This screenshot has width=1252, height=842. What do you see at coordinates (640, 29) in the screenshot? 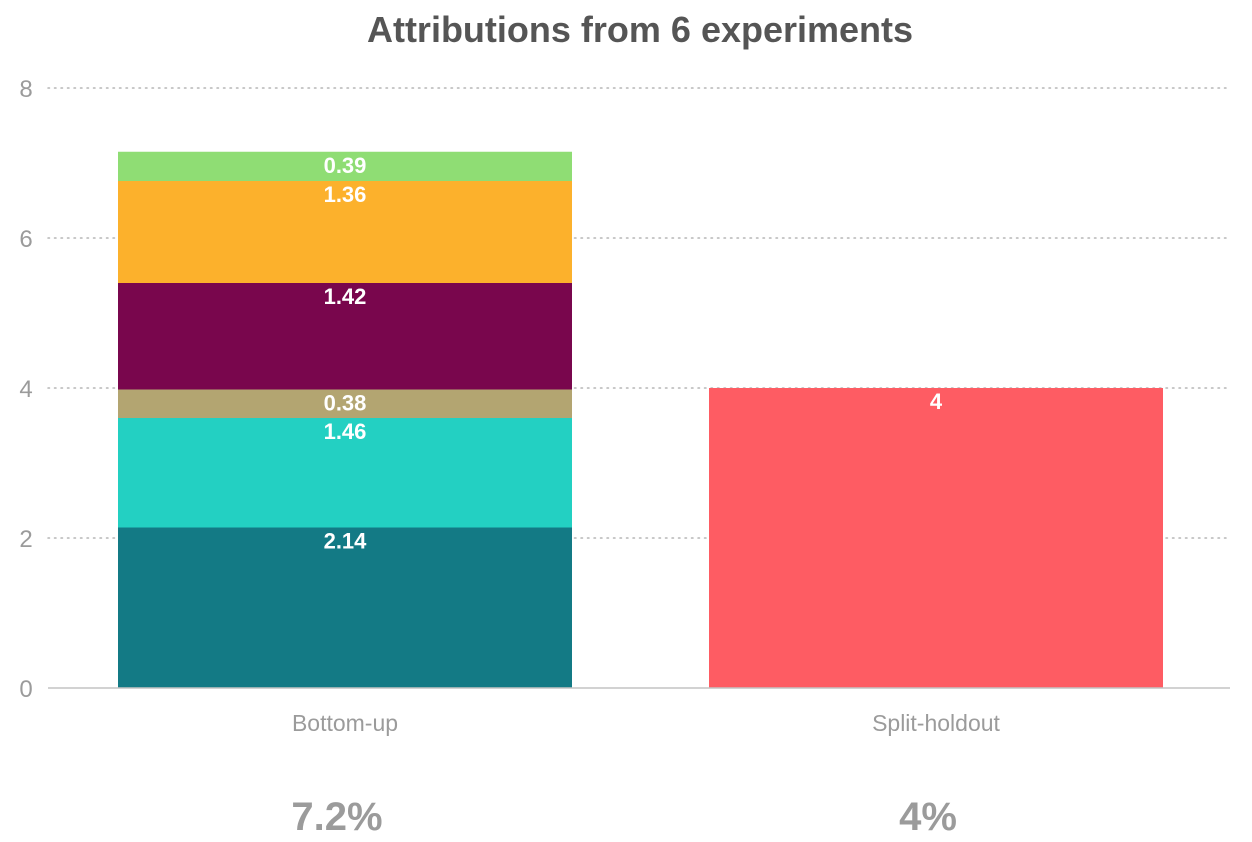
I see `chart-title: Attributions from 6 experiments` at bounding box center [640, 29].